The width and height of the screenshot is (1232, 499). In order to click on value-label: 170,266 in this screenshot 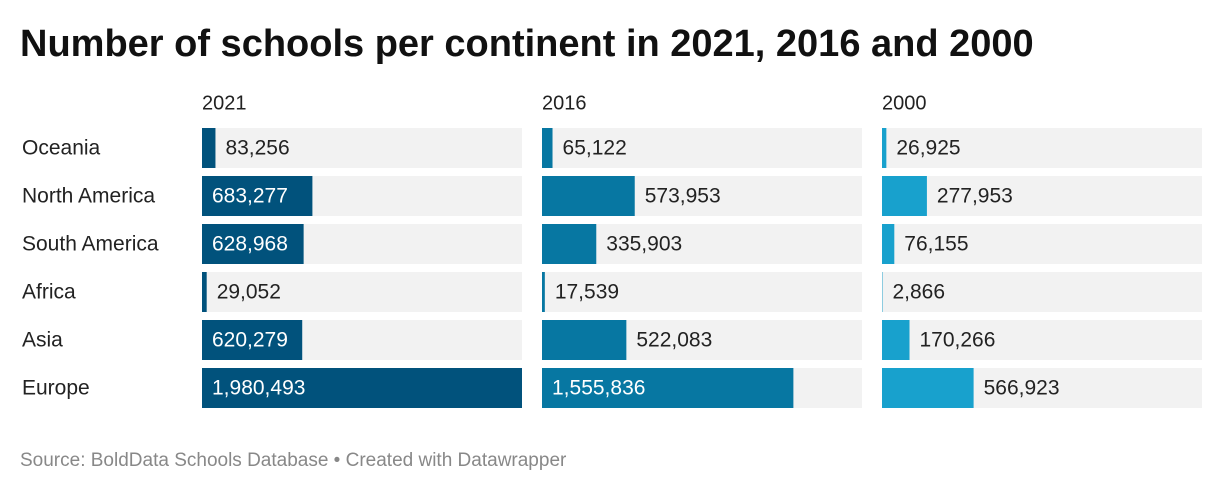, I will do `click(958, 340)`.